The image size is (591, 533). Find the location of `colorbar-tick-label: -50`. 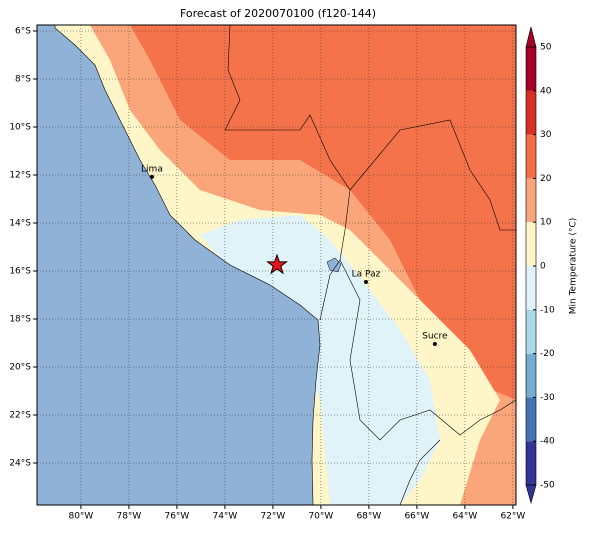

colorbar-tick-label: -50 is located at coordinates (547, 486).